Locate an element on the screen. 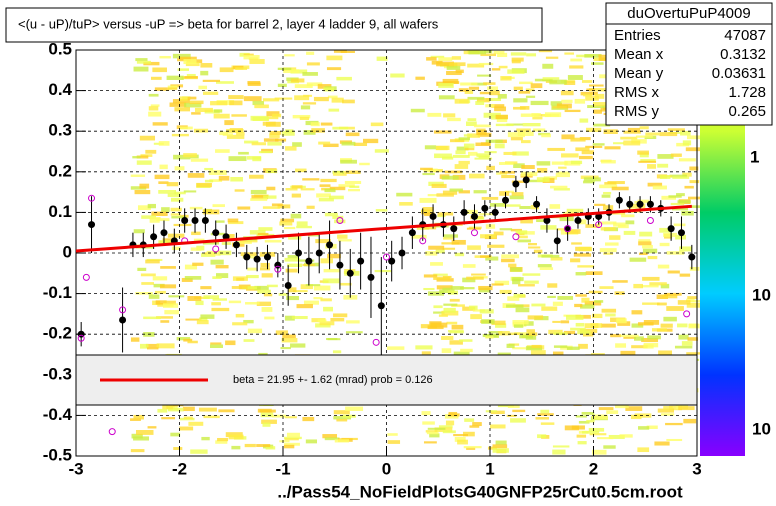 The width and height of the screenshot is (776, 506). y-tick-label: -0.5 is located at coordinates (57, 454).